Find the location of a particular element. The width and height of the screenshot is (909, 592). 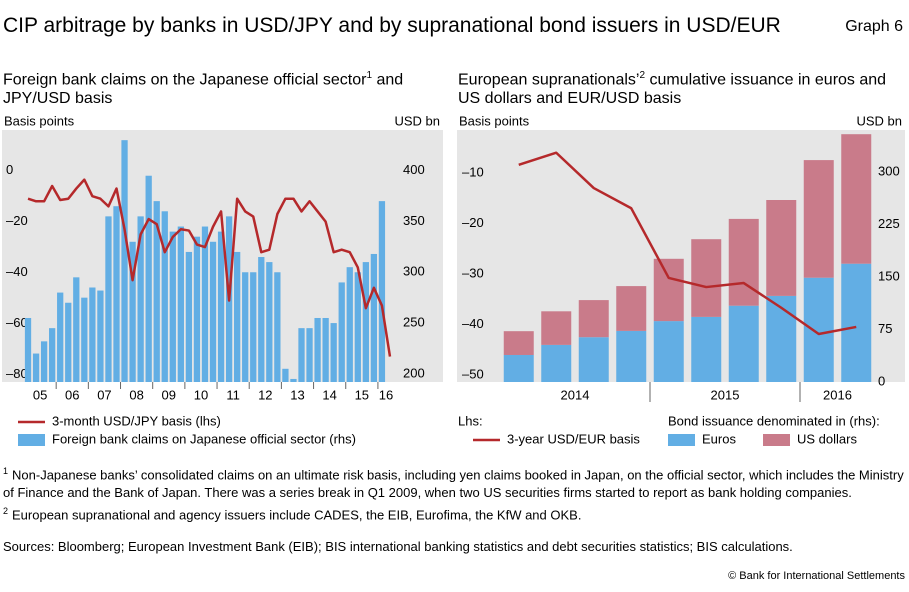

x-tick-label: 10 is located at coordinates (201, 394).